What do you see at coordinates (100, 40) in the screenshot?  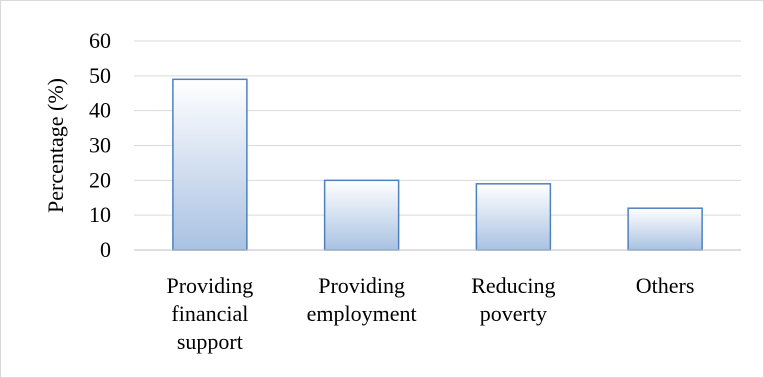 I see `y-tick-label: 60` at bounding box center [100, 40].